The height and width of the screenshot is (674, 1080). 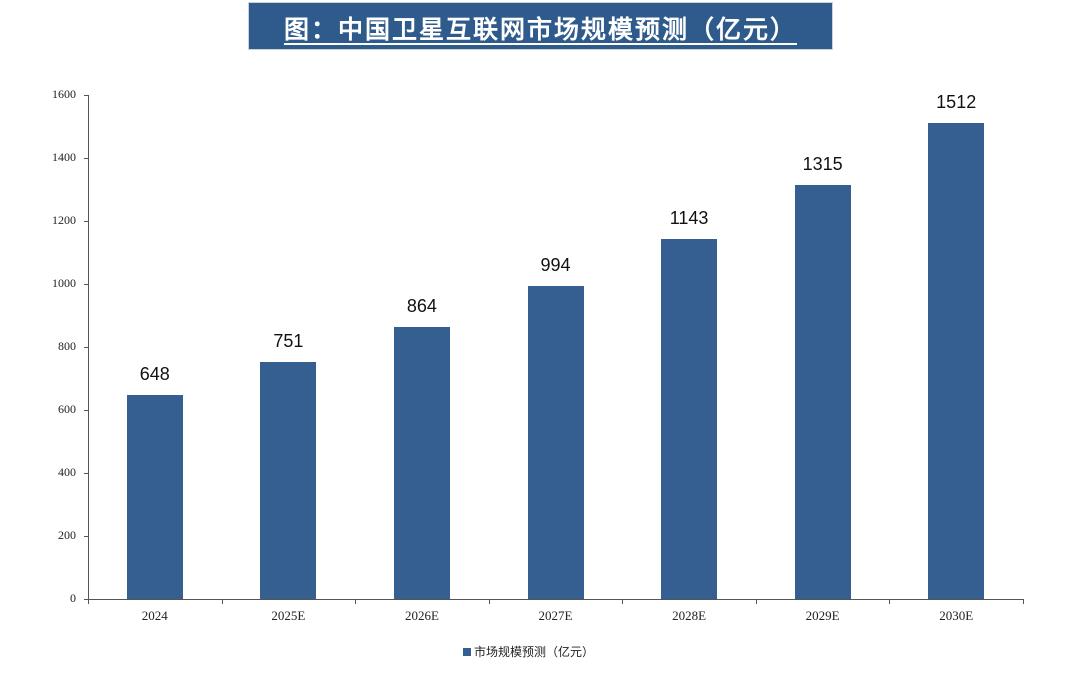 I want to click on chart-title: 图：中国卫星互联网市场规模预测（亿元）, so click(x=540, y=29).